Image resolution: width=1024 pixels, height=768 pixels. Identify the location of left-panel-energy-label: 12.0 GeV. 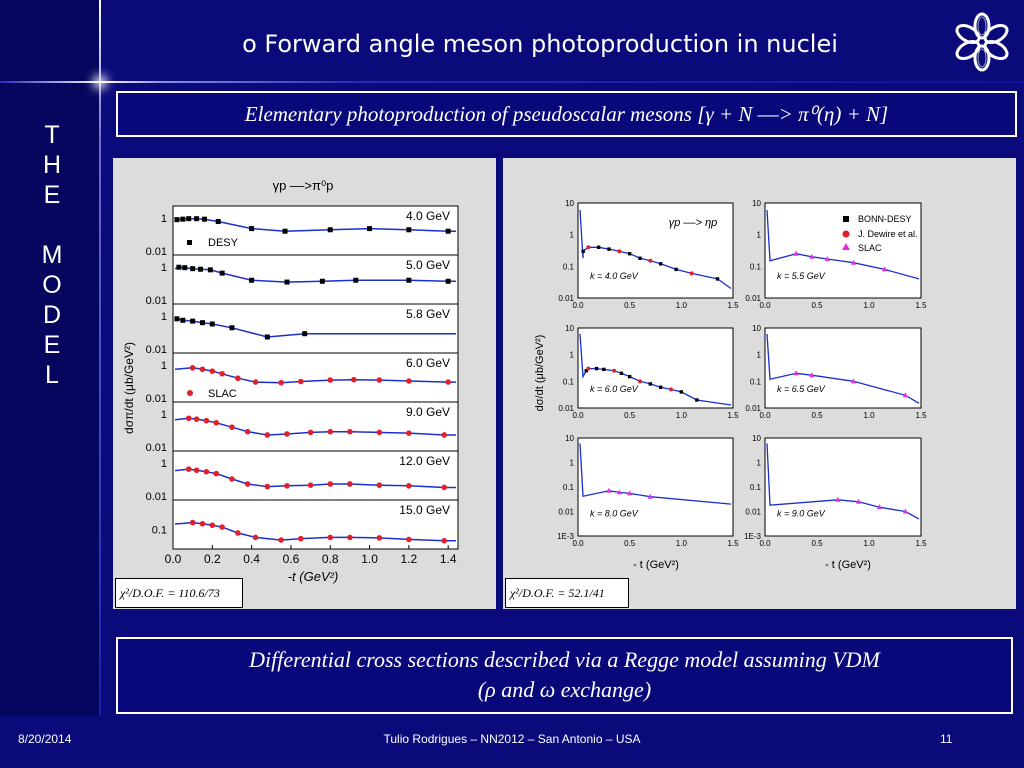
(424, 461).